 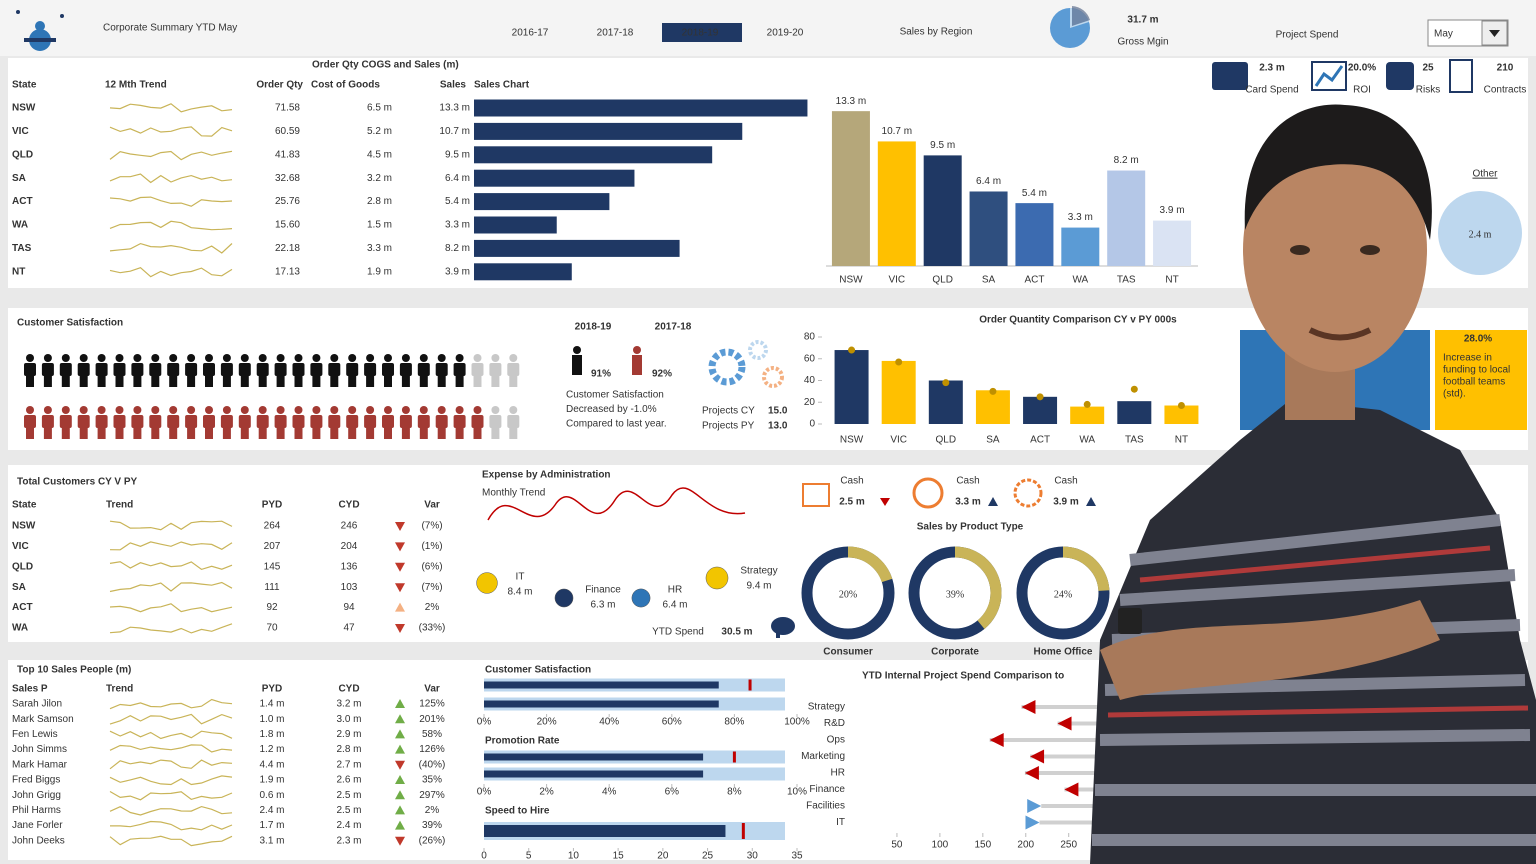 I want to click on column-header: 12 Mth Trend, so click(x=136, y=85).